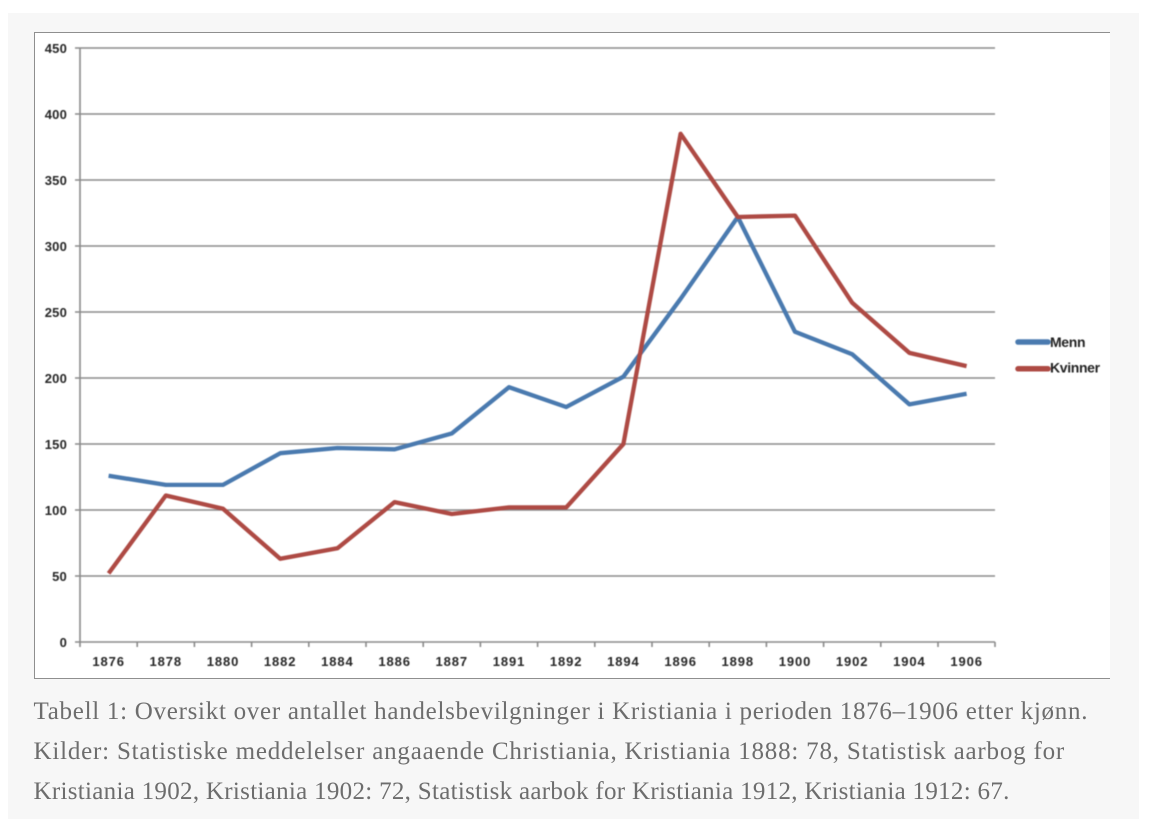 The height and width of the screenshot is (831, 1152). What do you see at coordinates (56, 312) in the screenshot?
I see `svg-text: 250` at bounding box center [56, 312].